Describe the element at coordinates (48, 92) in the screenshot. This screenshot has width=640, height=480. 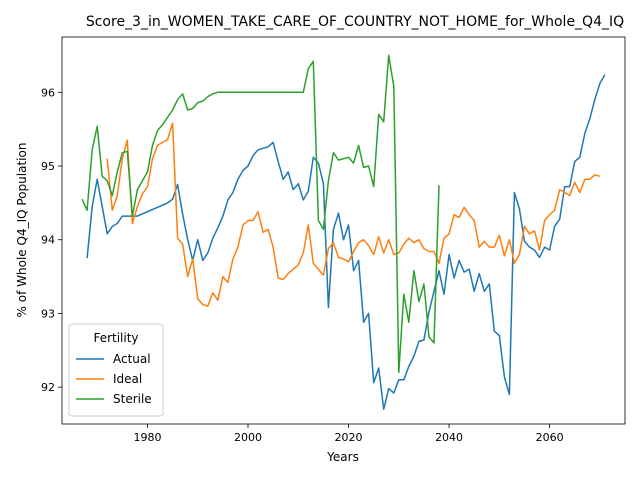
I see `y-tick-label: 96` at that location.